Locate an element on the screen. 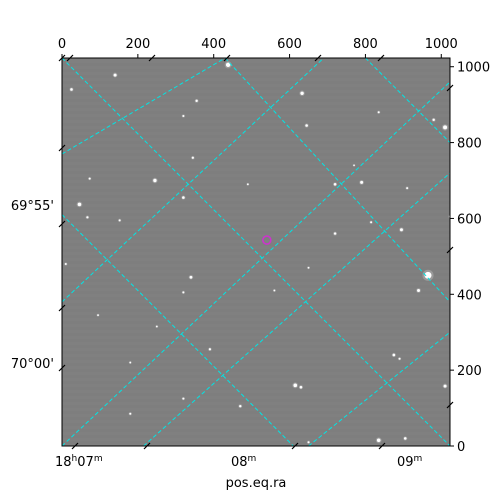  ra-tick-label-1: 08m is located at coordinates (243, 462).